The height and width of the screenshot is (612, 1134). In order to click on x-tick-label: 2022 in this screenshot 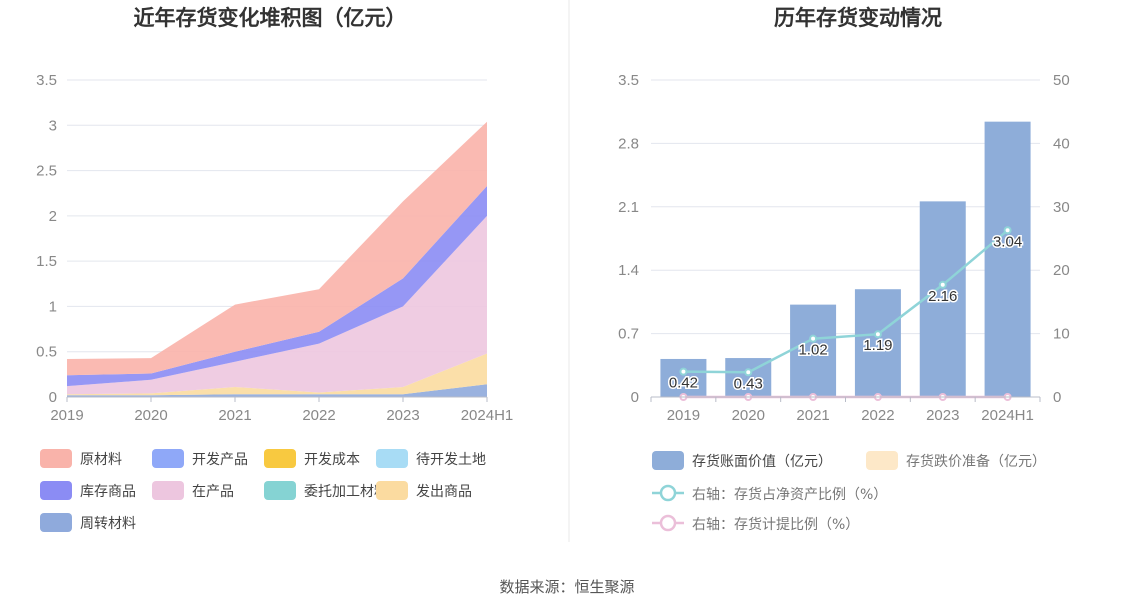, I will do `click(877, 415)`.